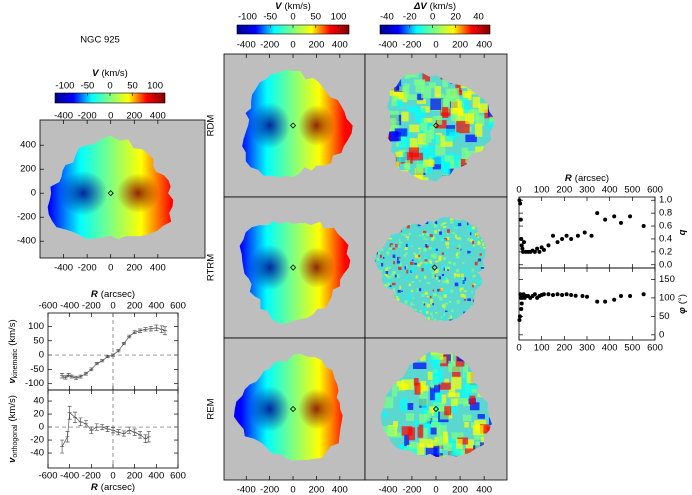 This screenshot has width=692, height=495. What do you see at coordinates (420, 6) in the screenshot?
I see `label-symbol: ΔV` at bounding box center [420, 6].